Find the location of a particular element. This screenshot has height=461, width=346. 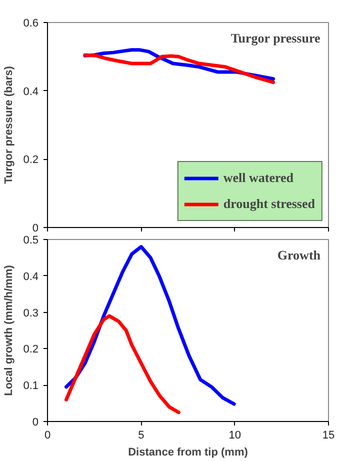

x-axis-title: Distance from tip (mm) is located at coordinates (188, 452).